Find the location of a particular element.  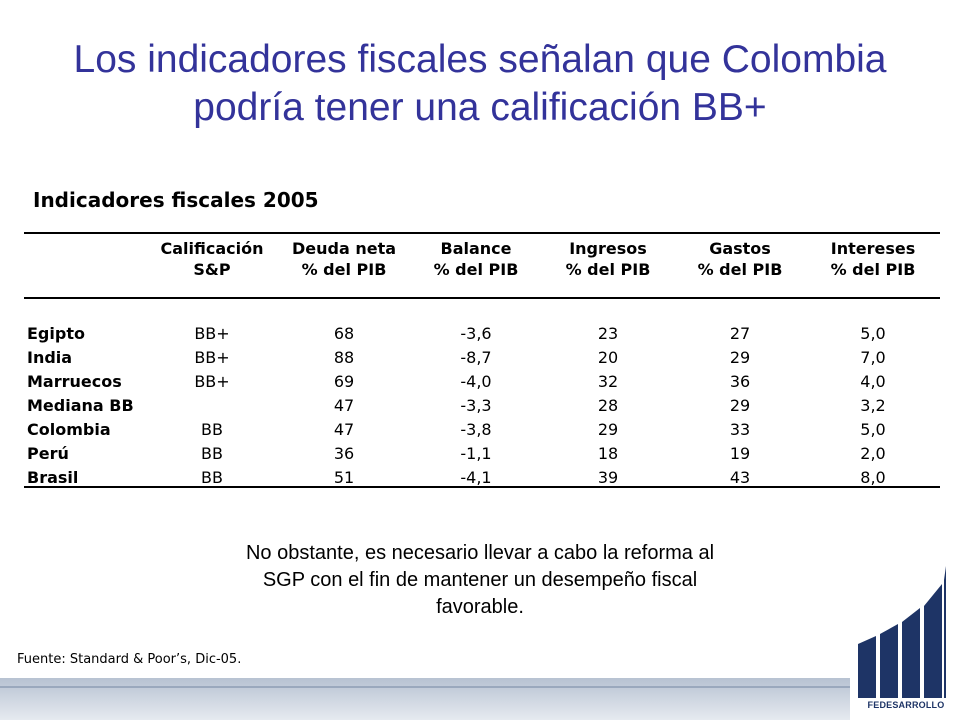

balance-cell: -3,8 is located at coordinates (476, 429).